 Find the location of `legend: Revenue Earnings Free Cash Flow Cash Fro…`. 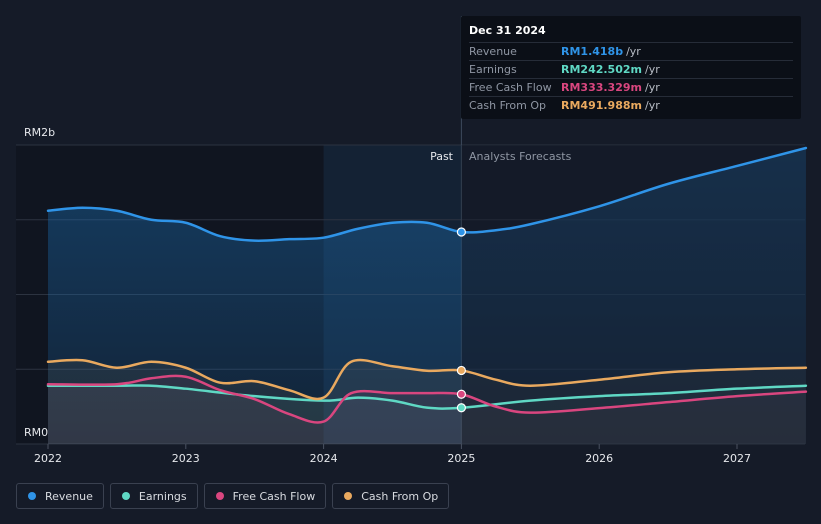

legend: Revenue Earnings Free Cash Flow Cash Fro… is located at coordinates (233, 497).